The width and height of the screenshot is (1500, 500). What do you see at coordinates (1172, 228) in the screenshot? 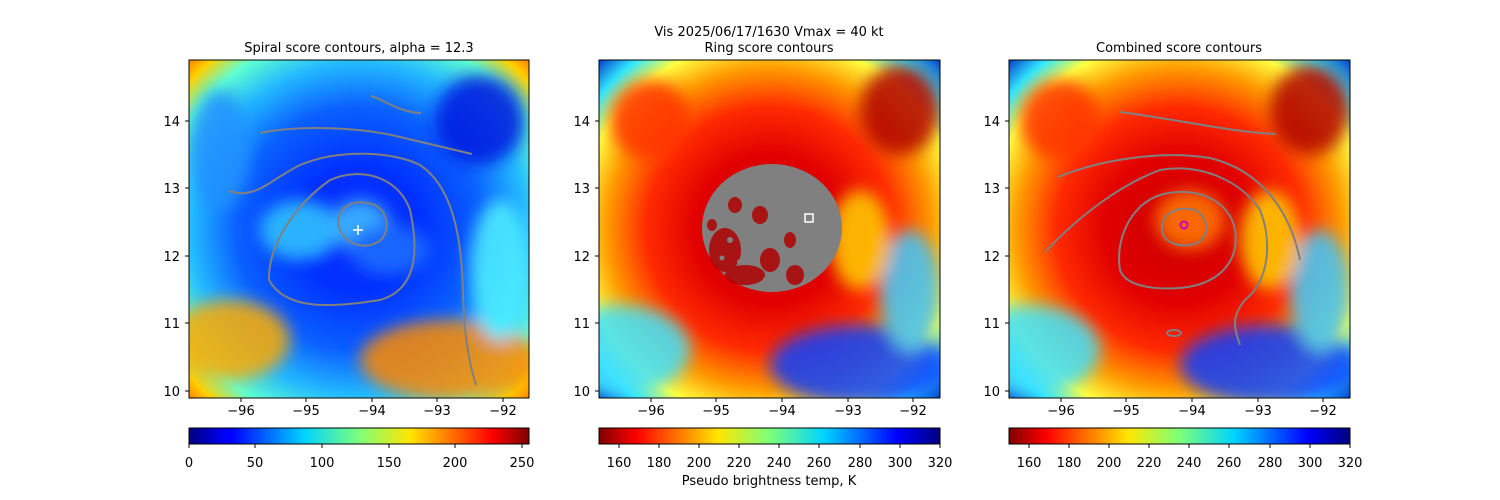
I see `combined-contours` at bounding box center [1172, 228].